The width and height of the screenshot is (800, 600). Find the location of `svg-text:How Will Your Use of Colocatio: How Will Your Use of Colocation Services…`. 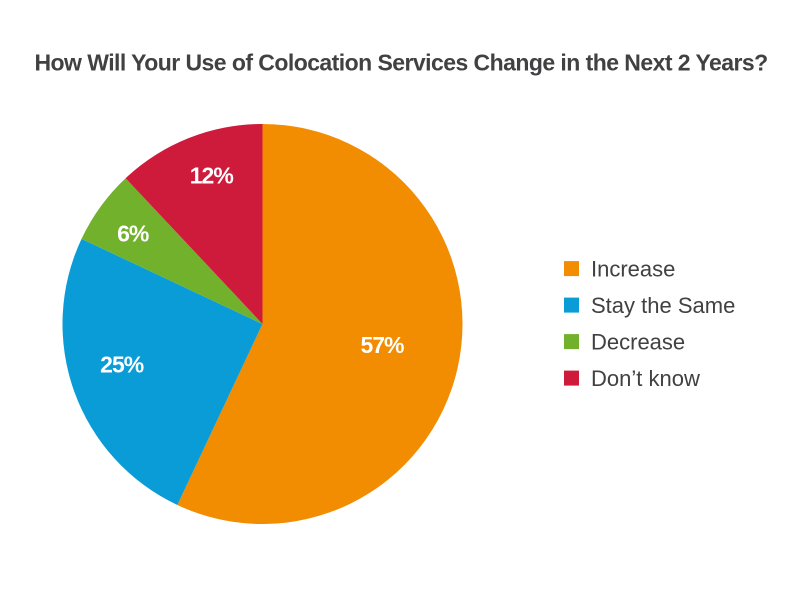

svg-text:How Will Your Use of Colocatio: How Will Your Use of Colocation Services… is located at coordinates (401, 63).